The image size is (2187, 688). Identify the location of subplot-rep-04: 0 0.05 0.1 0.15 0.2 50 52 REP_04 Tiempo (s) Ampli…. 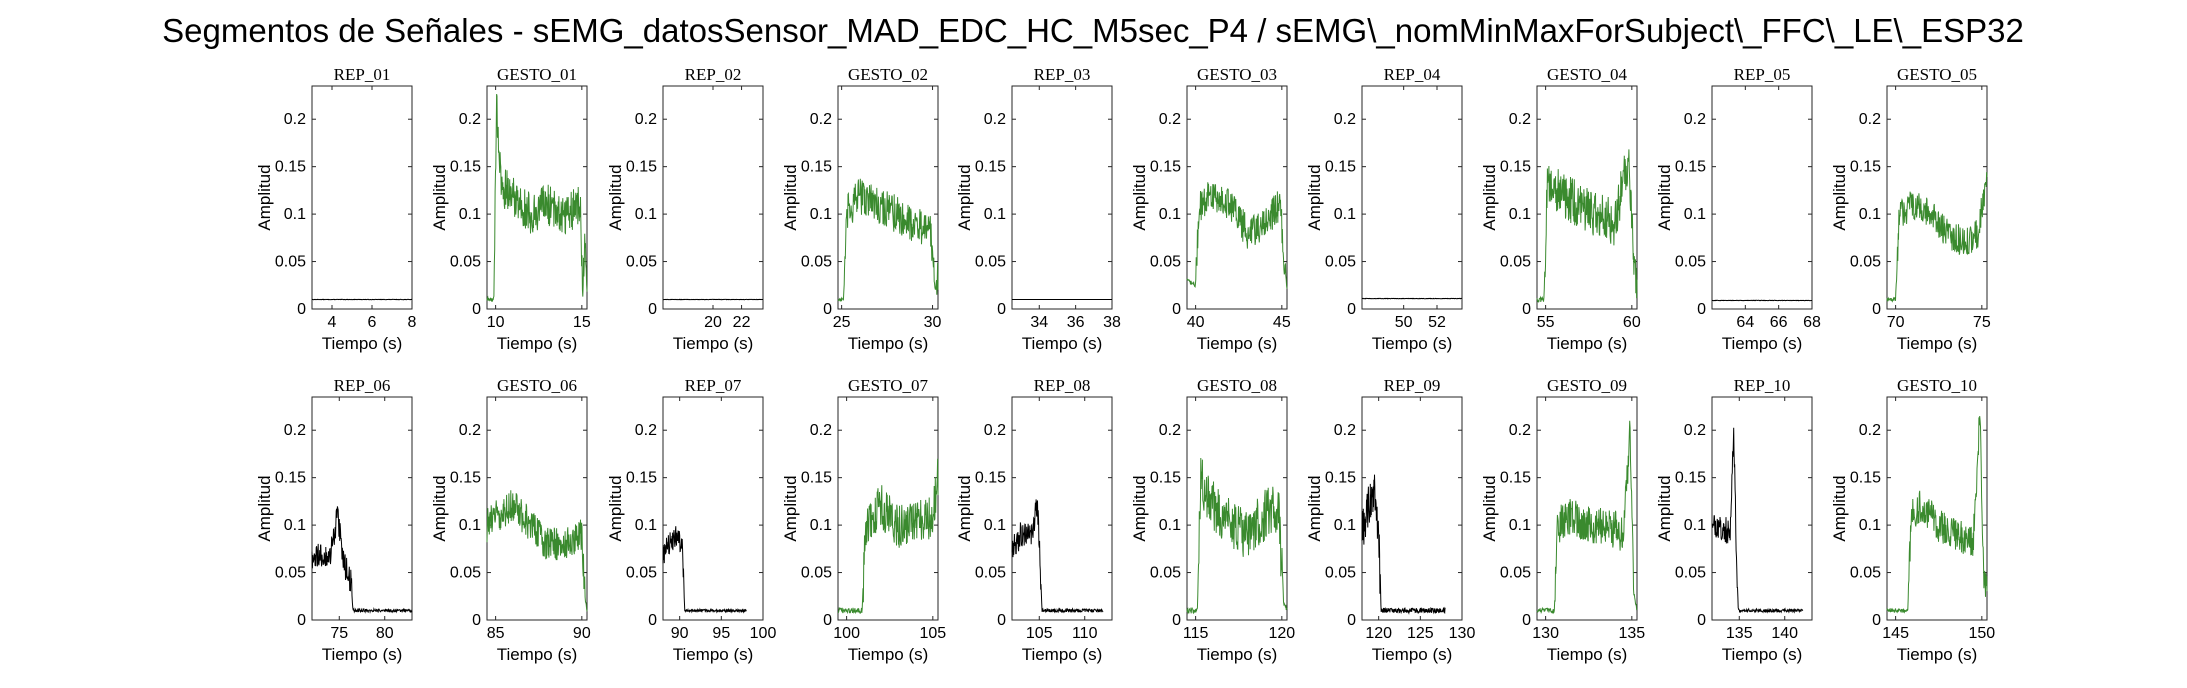
(1384, 209).